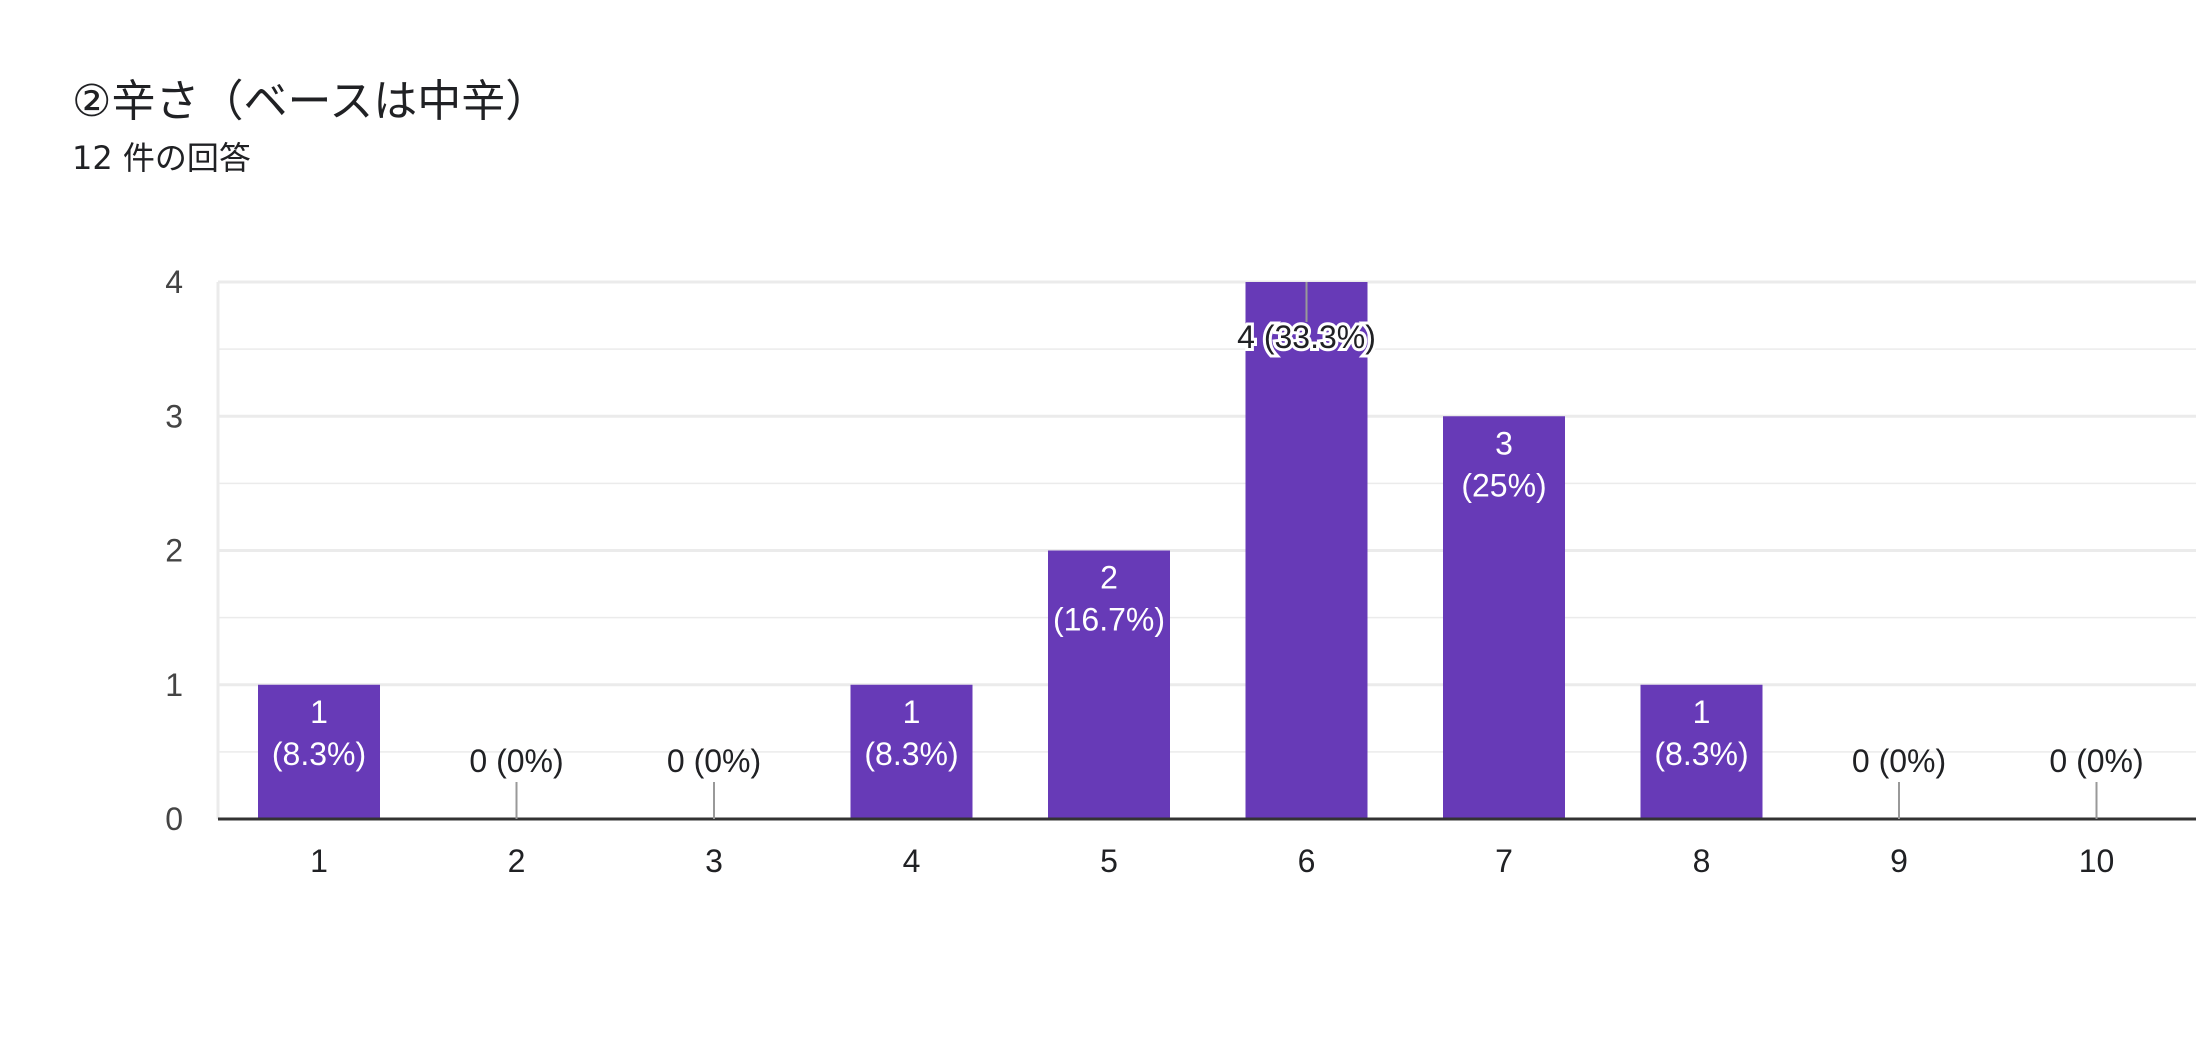  I want to click on x-tick-label: 9, so click(1899, 861).